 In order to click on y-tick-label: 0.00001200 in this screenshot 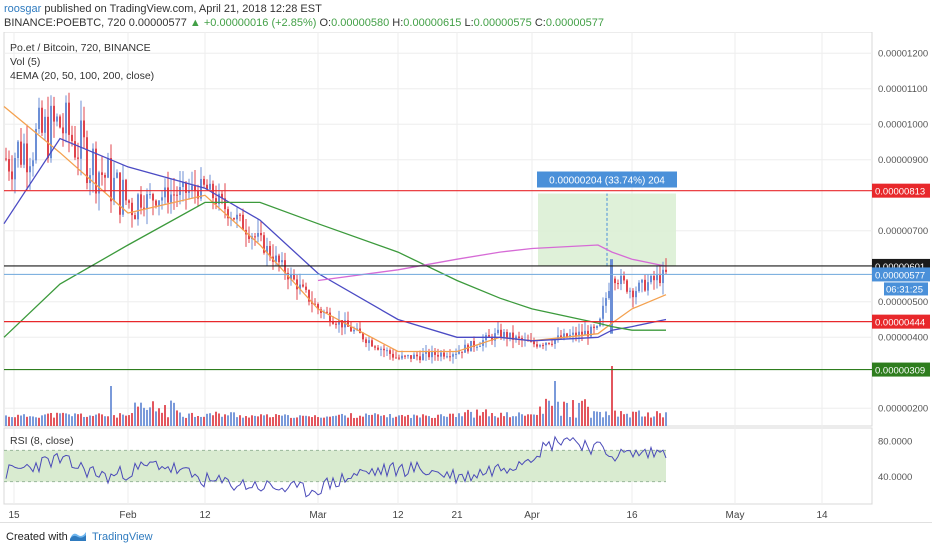, I will do `click(903, 53)`.